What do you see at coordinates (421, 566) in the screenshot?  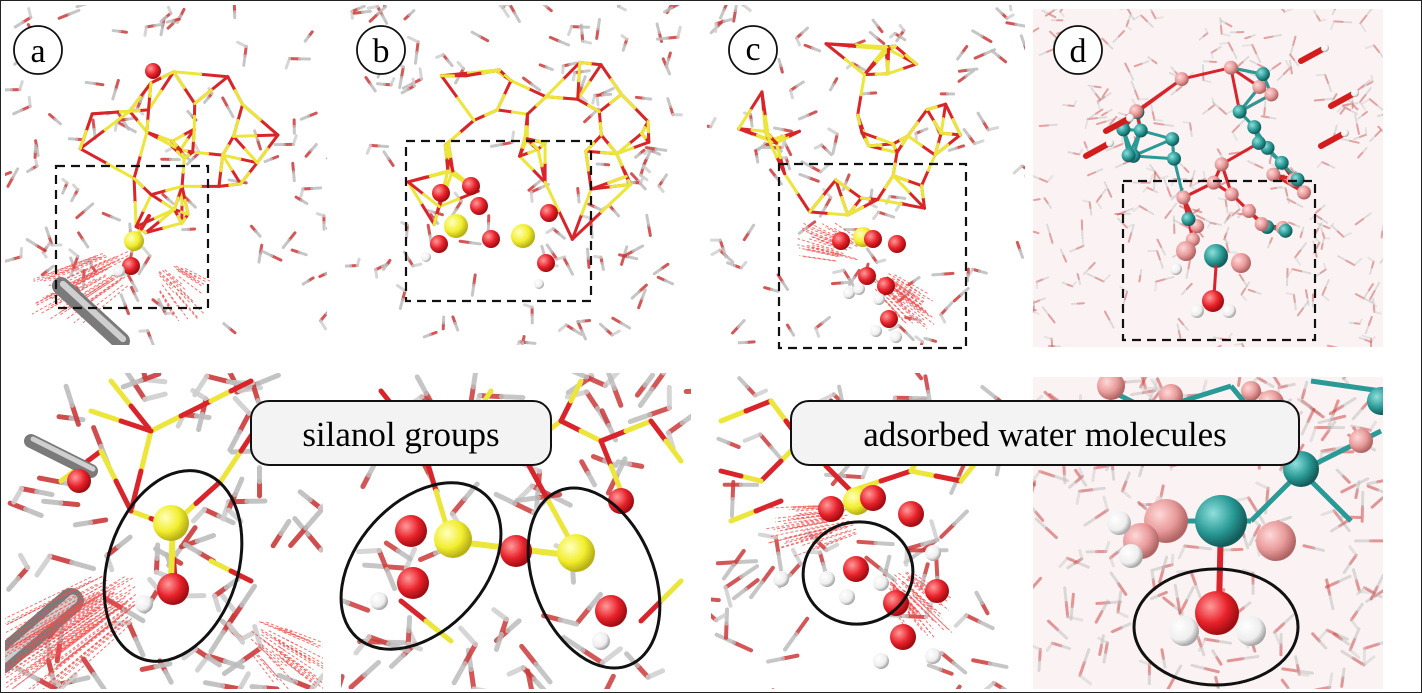 I see `silanol-ellipse-b1` at bounding box center [421, 566].